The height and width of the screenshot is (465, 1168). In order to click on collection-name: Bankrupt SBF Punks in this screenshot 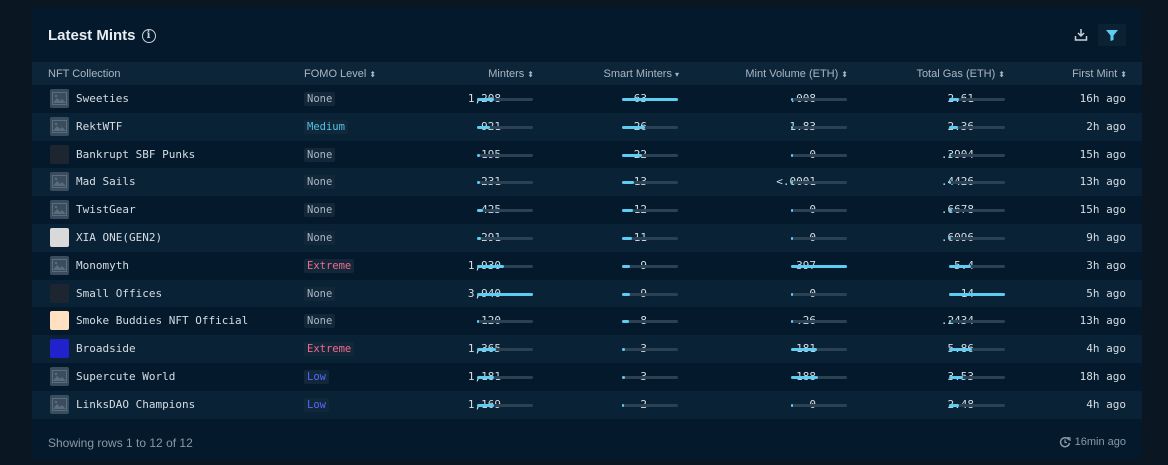, I will do `click(136, 154)`.